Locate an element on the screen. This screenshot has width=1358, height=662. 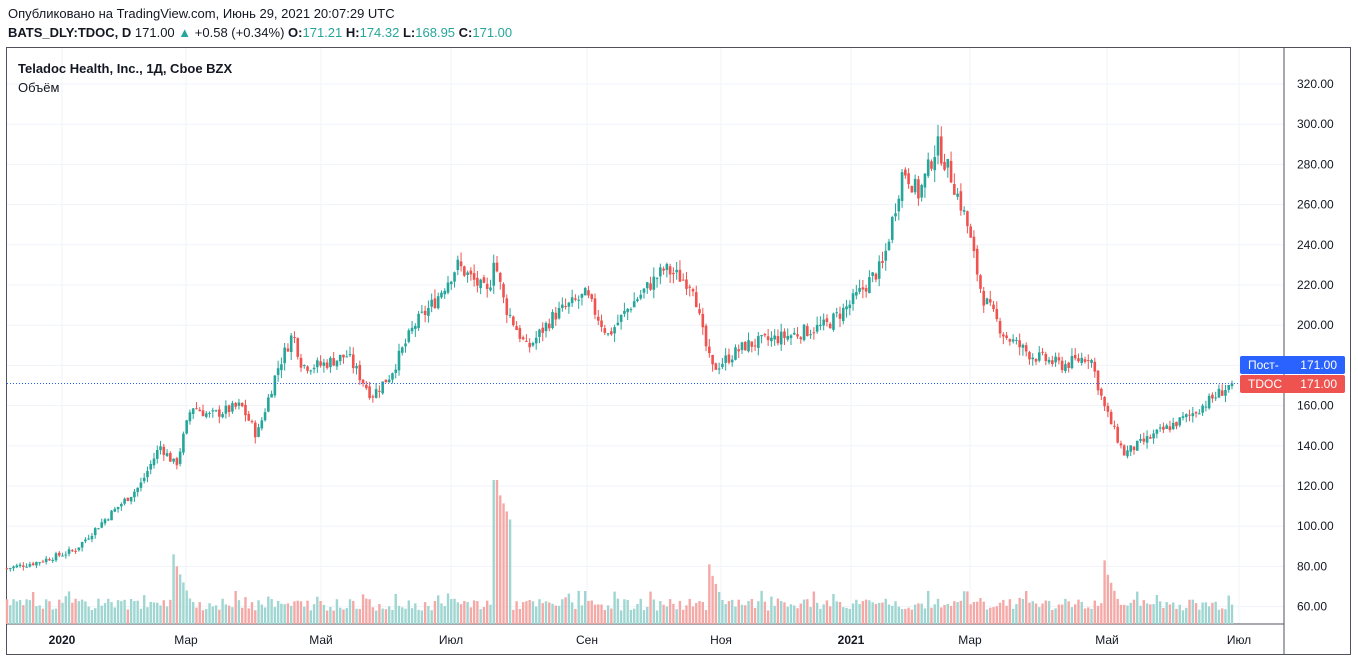
chart-title: Teladoc Health, Inc., 1Д, Cboe BZX is located at coordinates (125, 68).